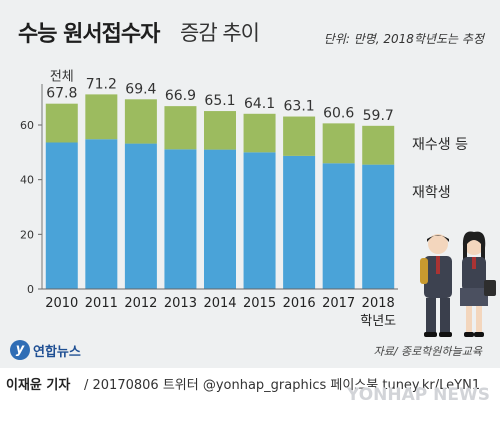 This screenshot has width=500, height=422. What do you see at coordinates (259, 303) in the screenshot?
I see `x-tick-label: 2015` at bounding box center [259, 303].